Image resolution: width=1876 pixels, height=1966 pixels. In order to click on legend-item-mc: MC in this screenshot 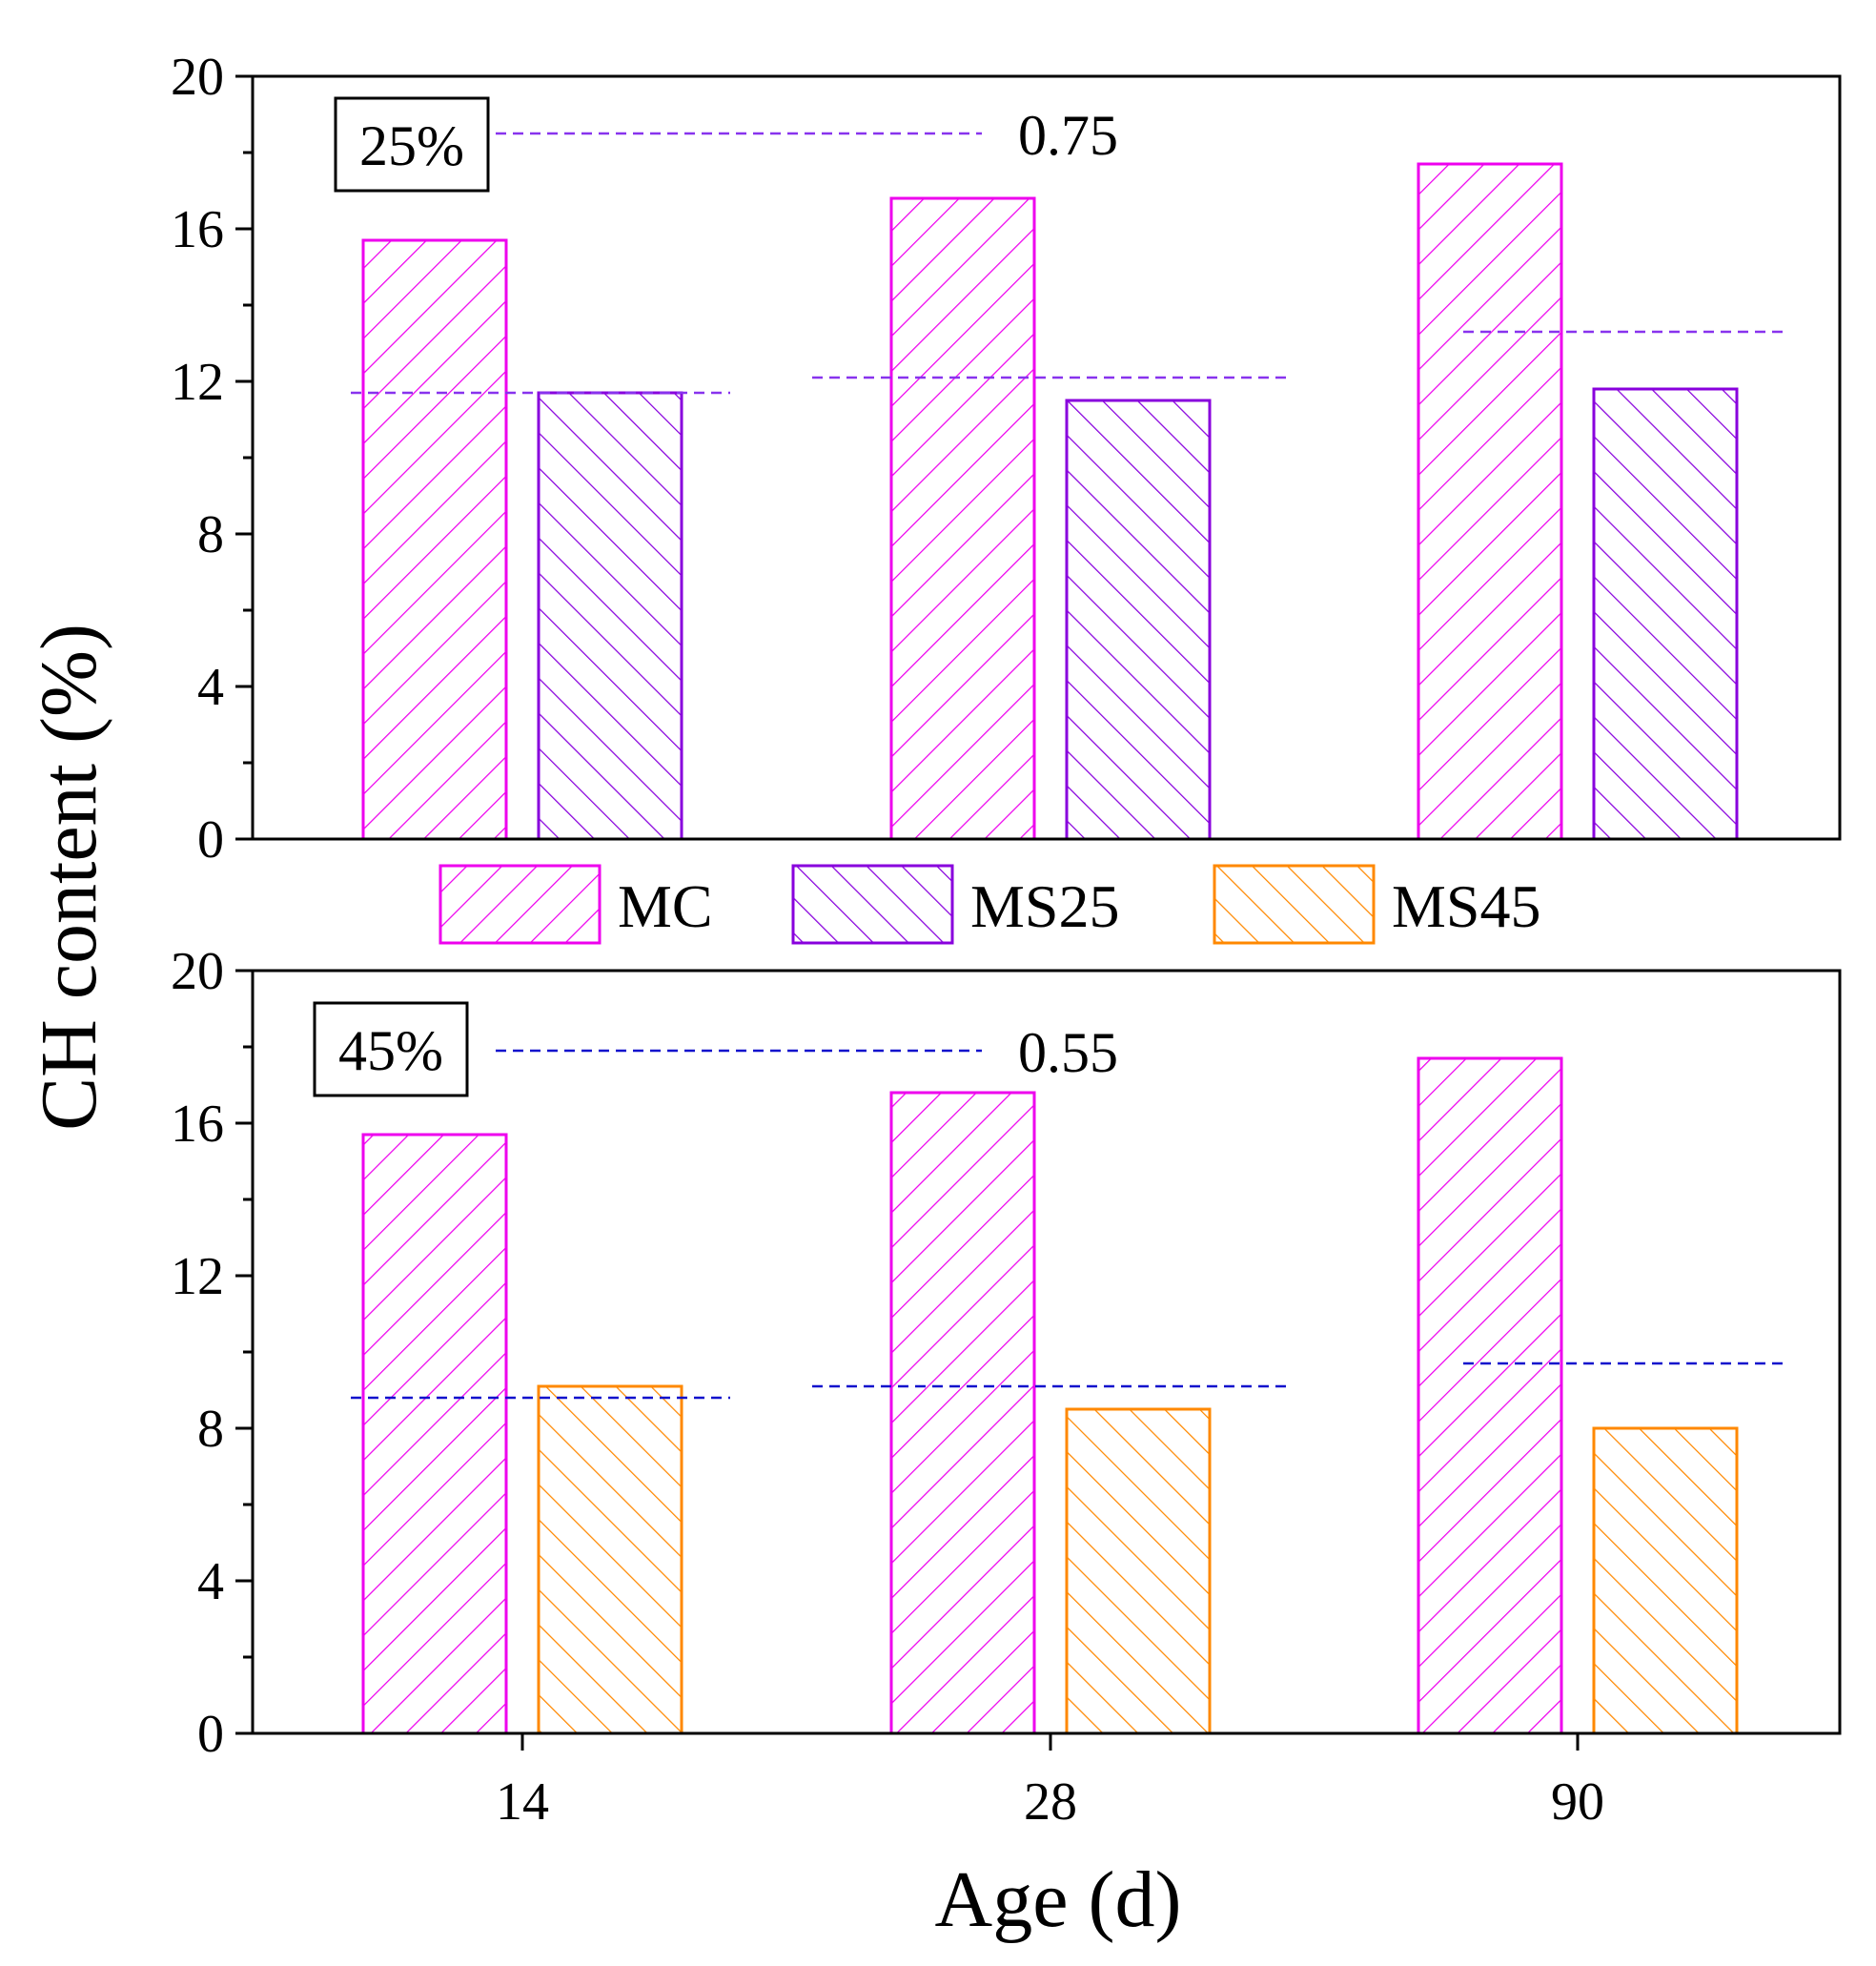, I will do `click(575, 904)`.